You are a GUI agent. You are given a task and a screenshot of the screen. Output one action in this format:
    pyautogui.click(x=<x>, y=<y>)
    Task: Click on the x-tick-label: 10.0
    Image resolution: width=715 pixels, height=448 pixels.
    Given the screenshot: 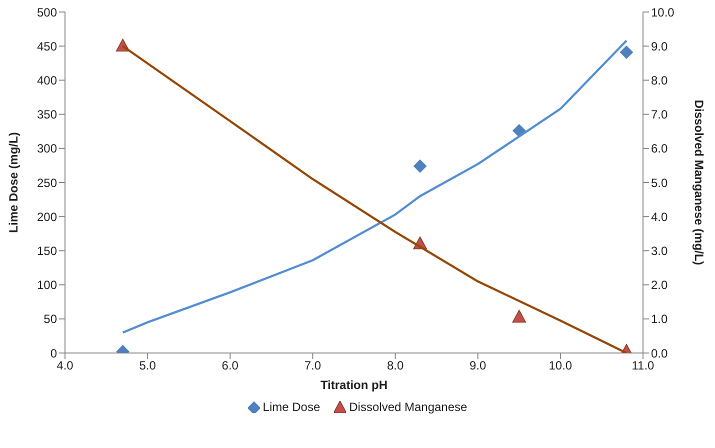 What is the action you would take?
    pyautogui.click(x=560, y=365)
    